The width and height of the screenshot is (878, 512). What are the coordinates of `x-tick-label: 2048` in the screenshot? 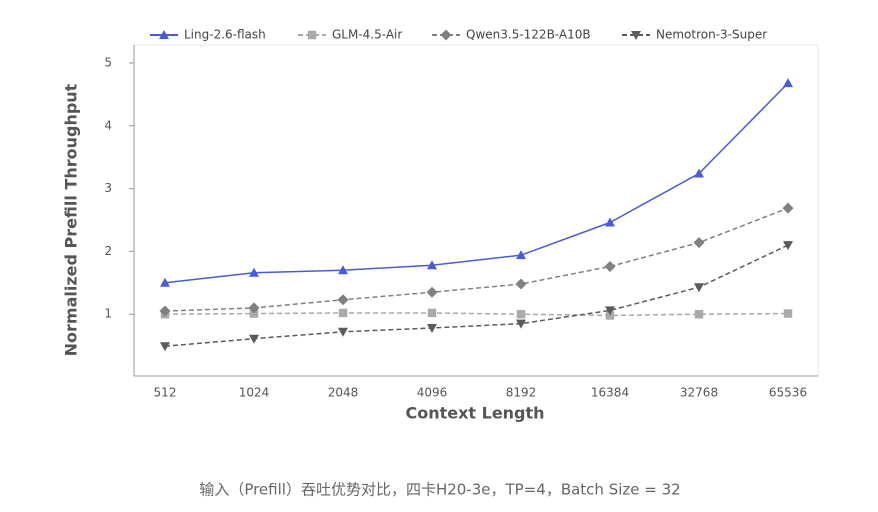 It's located at (343, 393).